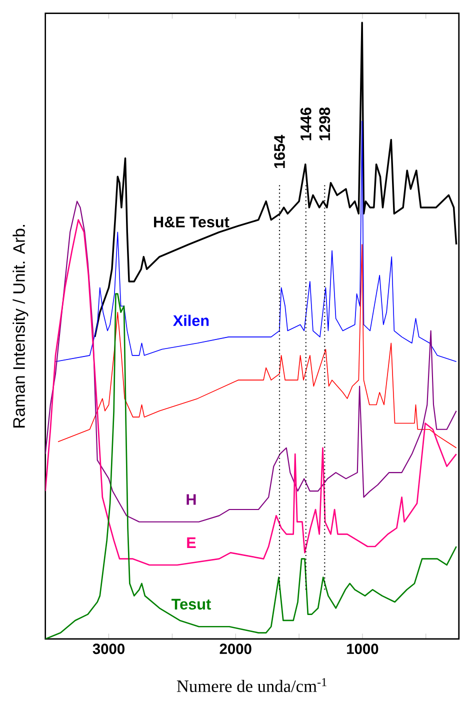  Describe the element at coordinates (251, 685) in the screenshot. I see `x-axis-title: Numere de unda/cm$^{-1}$` at that location.